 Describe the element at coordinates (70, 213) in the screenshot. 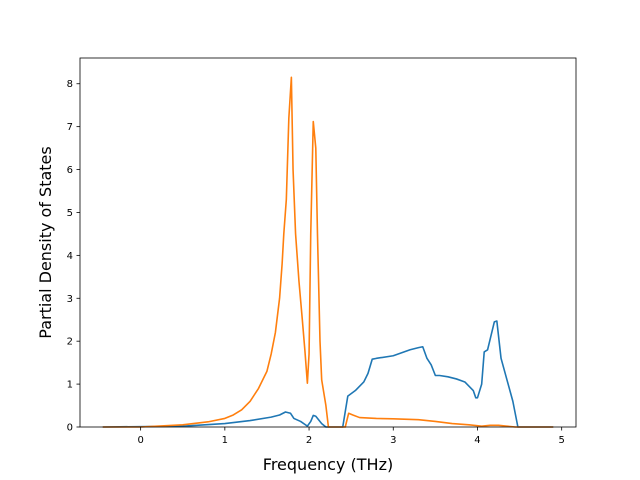

I see `y-tick-label: 5` at that location.